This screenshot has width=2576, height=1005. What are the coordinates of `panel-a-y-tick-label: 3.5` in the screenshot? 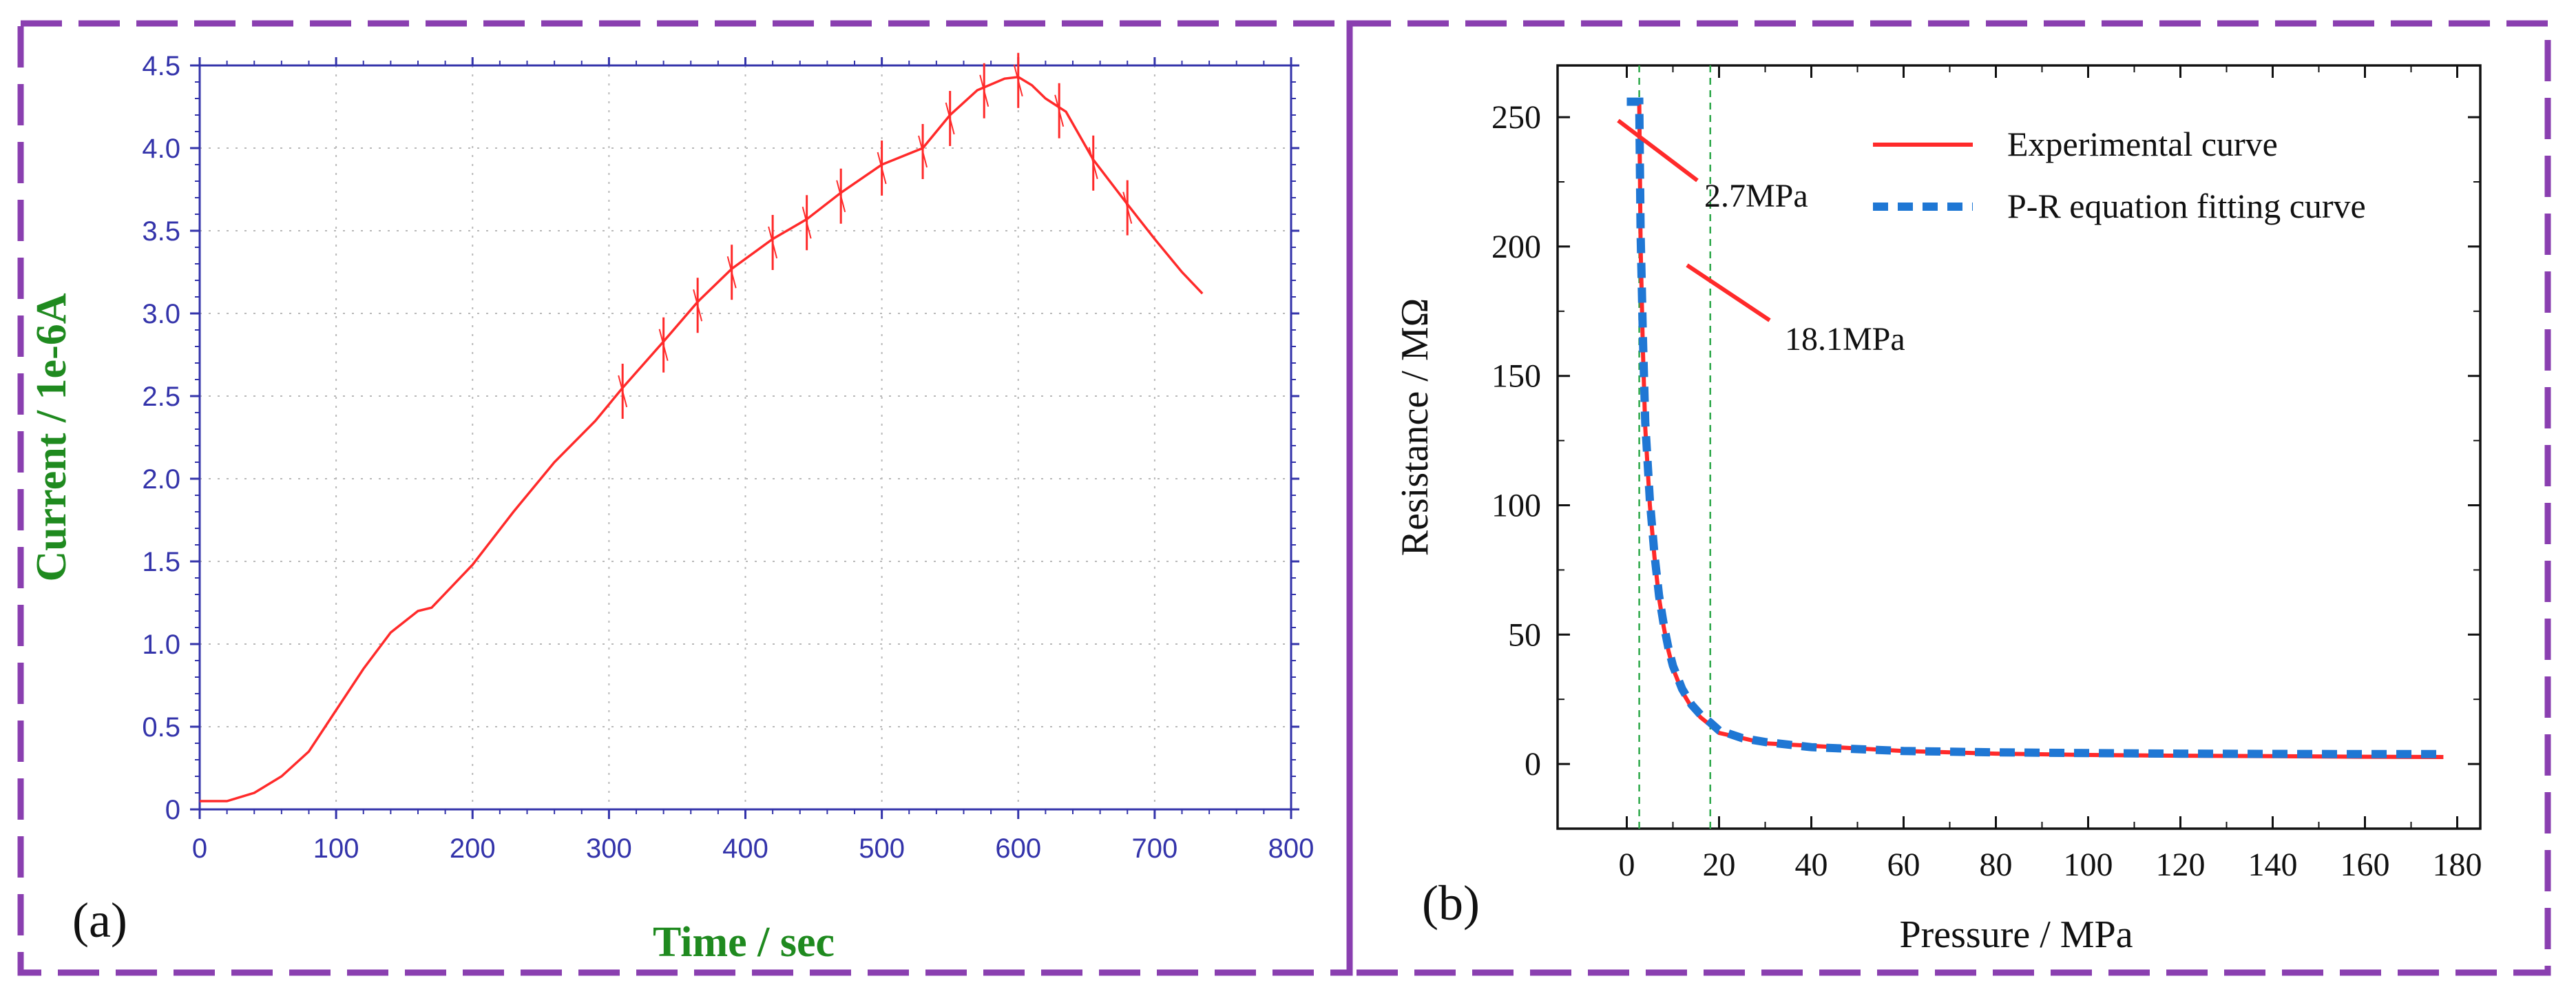 It's located at (161, 231).